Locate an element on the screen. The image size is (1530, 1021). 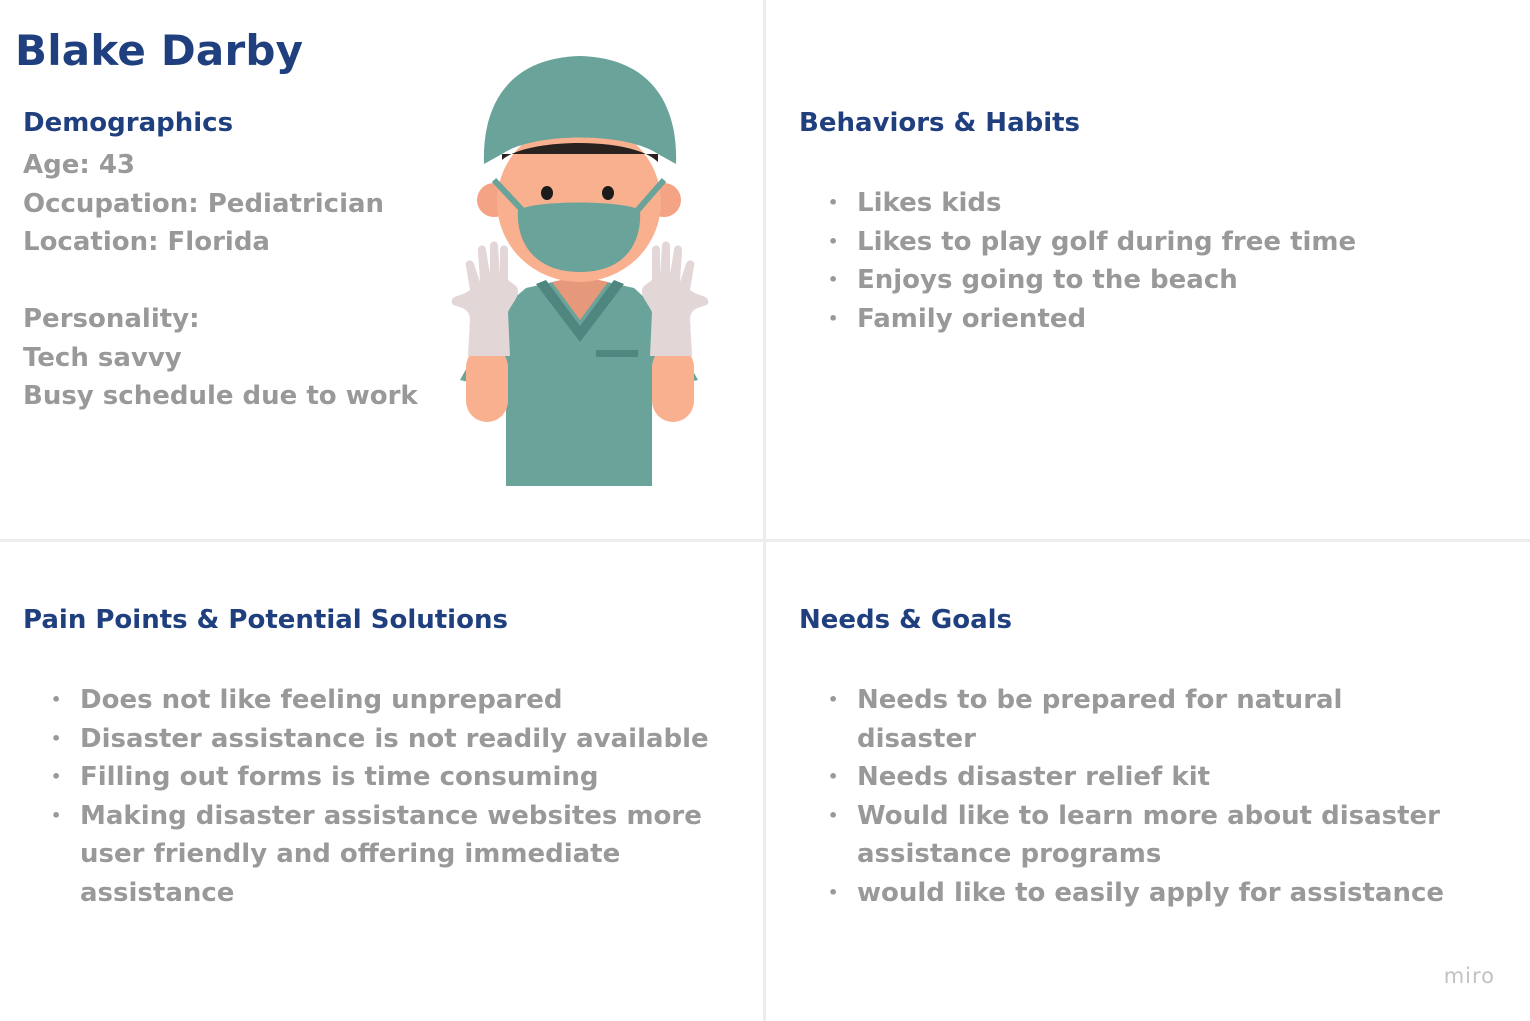
list-item: Likes kids is located at coordinates (1078, 203).